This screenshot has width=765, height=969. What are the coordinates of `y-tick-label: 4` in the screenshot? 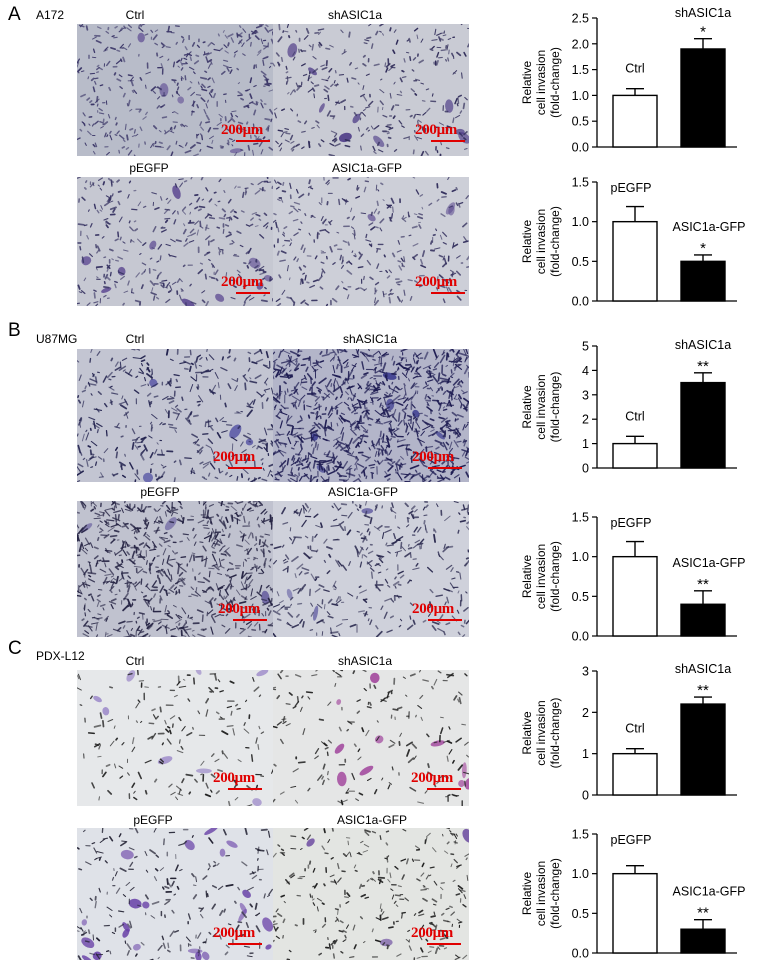 It's located at (585, 371).